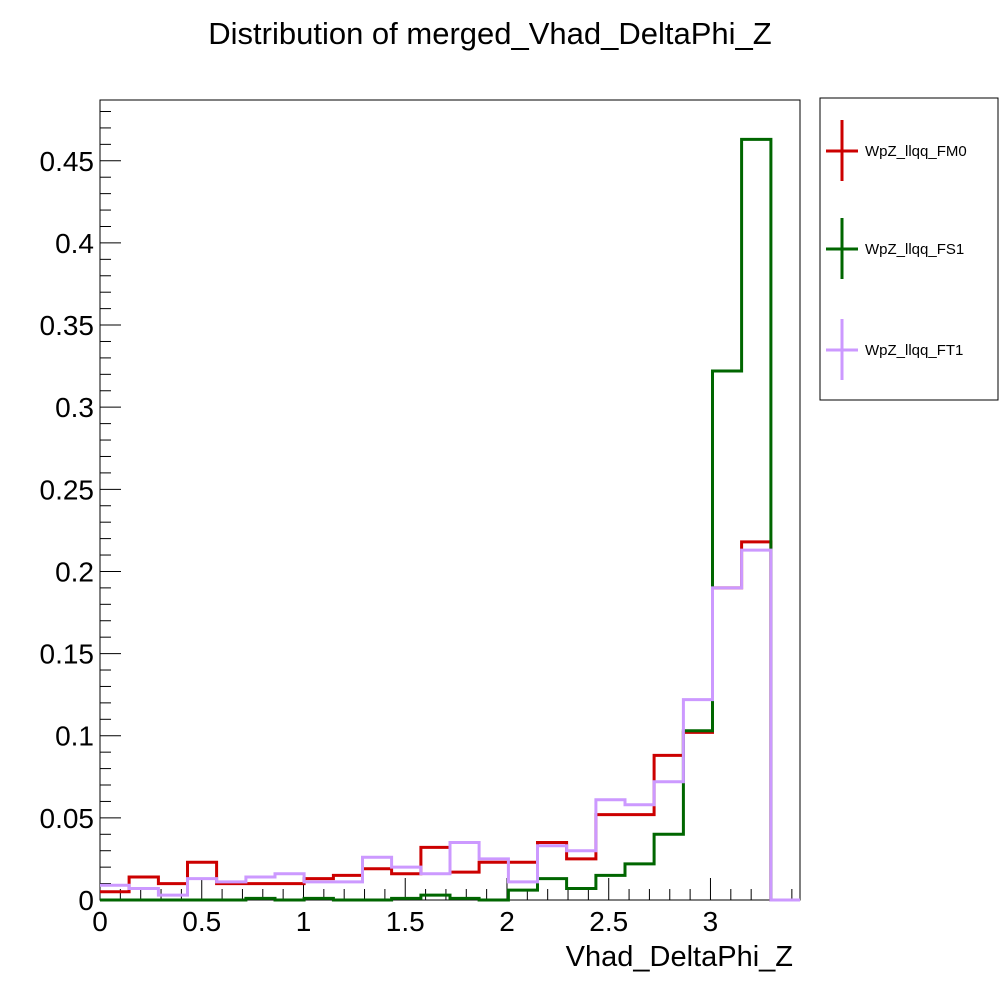 This screenshot has width=1000, height=1000. What do you see at coordinates (489, 33) in the screenshot?
I see `chart-title: Distribution of merged_Vhad_DeltaPhi_Z` at bounding box center [489, 33].